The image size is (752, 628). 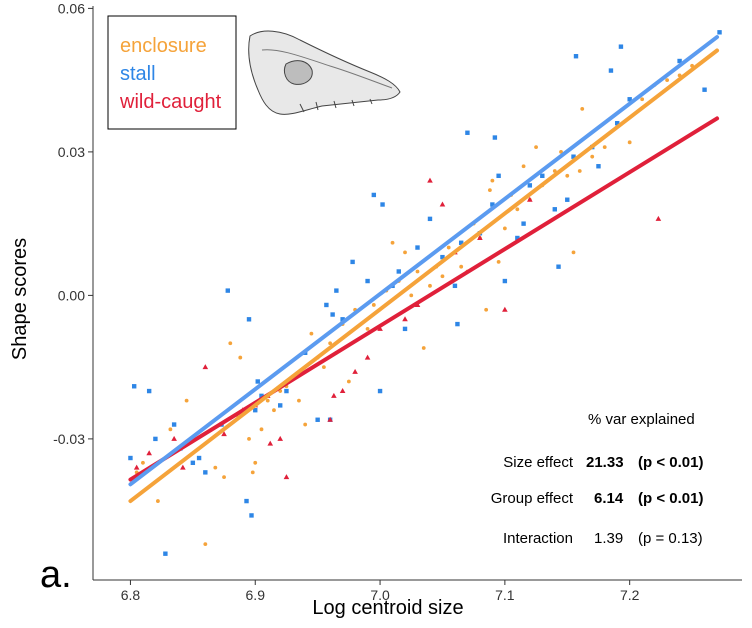 I want to click on x-tick-label: 6.9, so click(x=256, y=595).